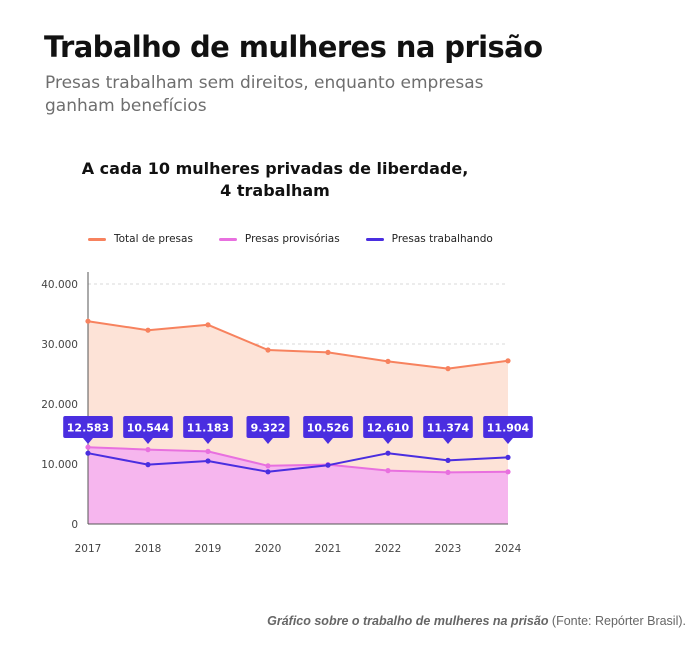 The height and width of the screenshot is (657, 700). I want to click on annotation-label: 11.904, so click(508, 428).